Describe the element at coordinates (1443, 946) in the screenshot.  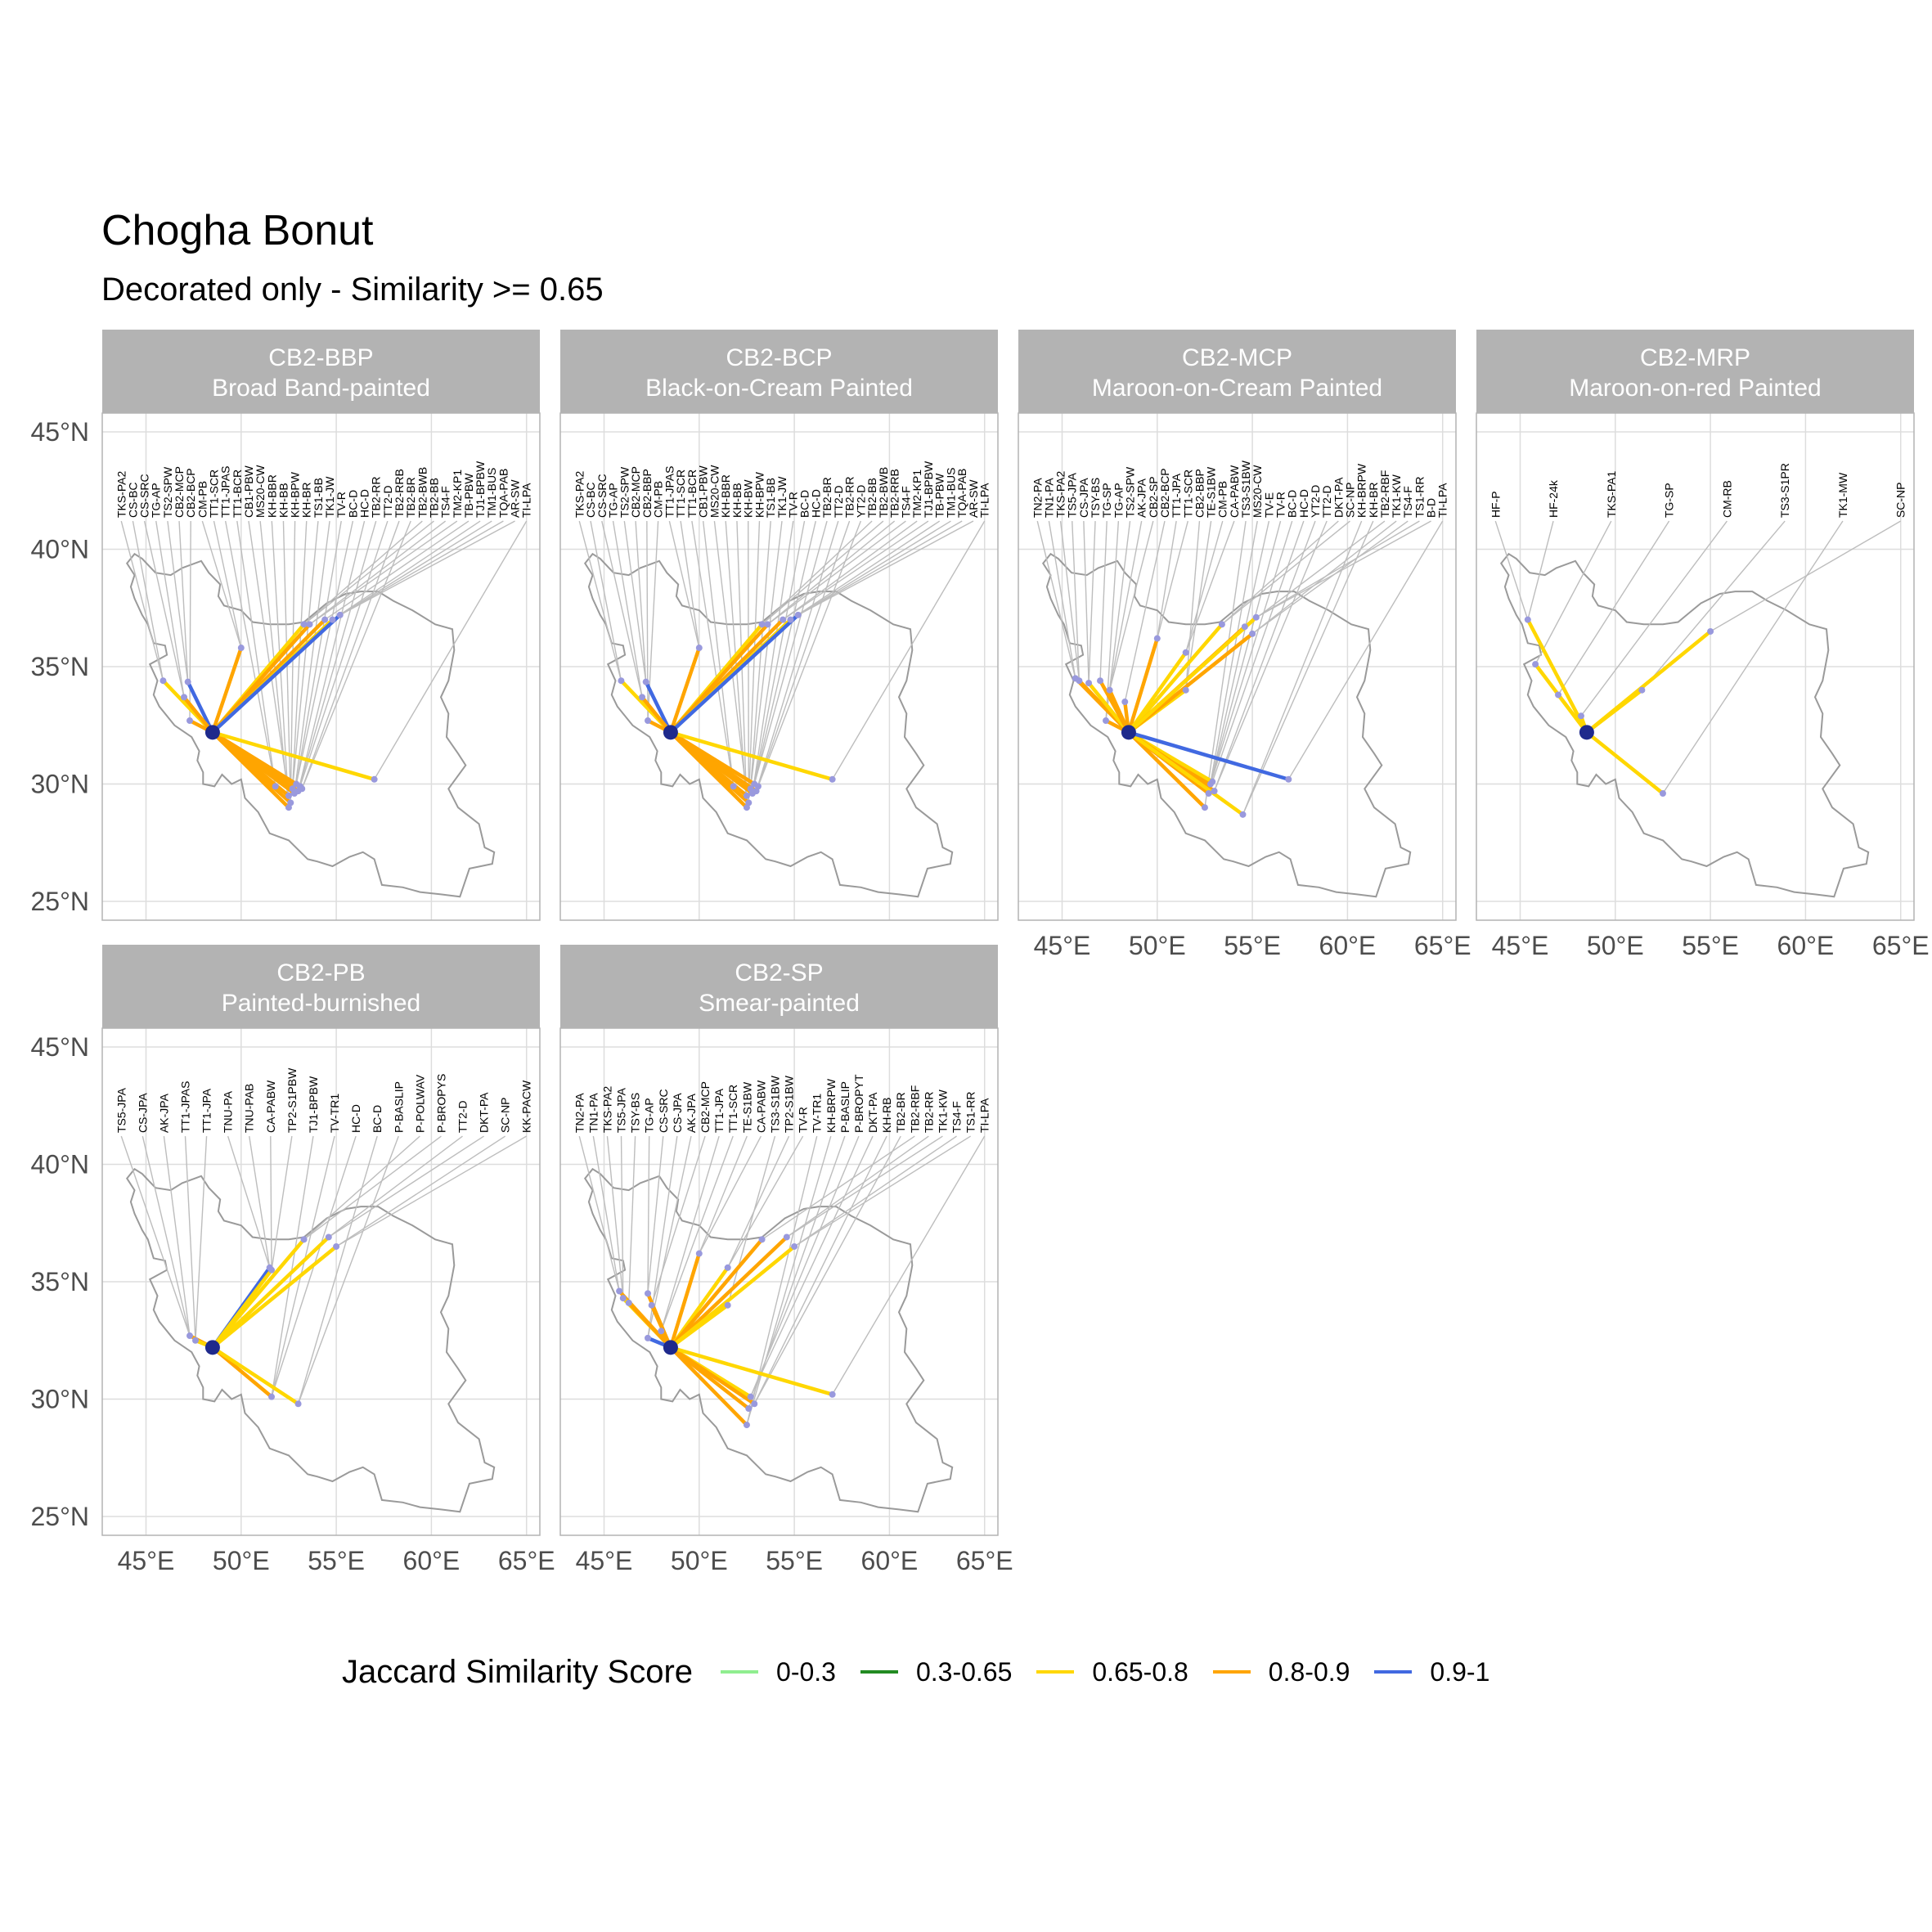
I see `x-tick-label: 65°E` at that location.